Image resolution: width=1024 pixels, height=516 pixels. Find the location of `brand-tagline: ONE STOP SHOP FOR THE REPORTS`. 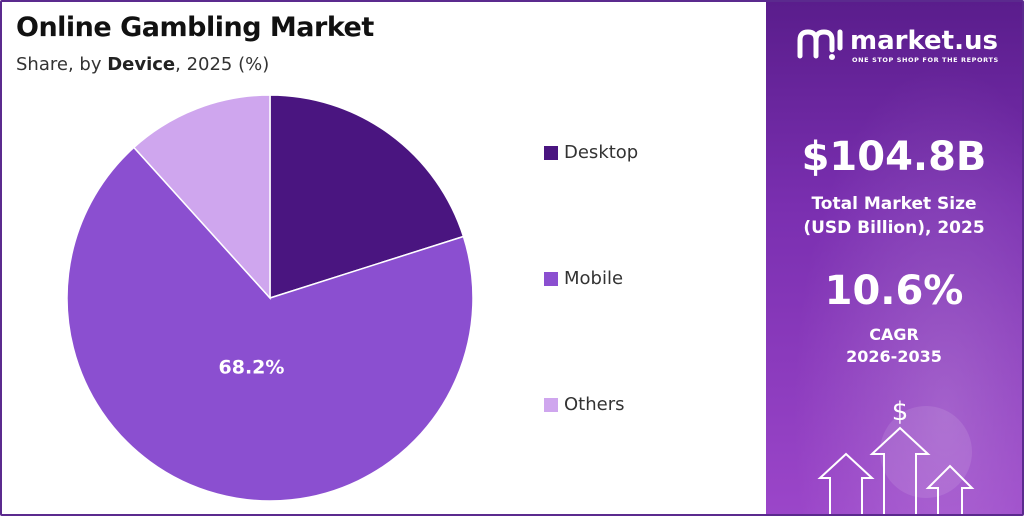

brand-tagline: ONE STOP SHOP FOR THE REPORTS is located at coordinates (925, 60).